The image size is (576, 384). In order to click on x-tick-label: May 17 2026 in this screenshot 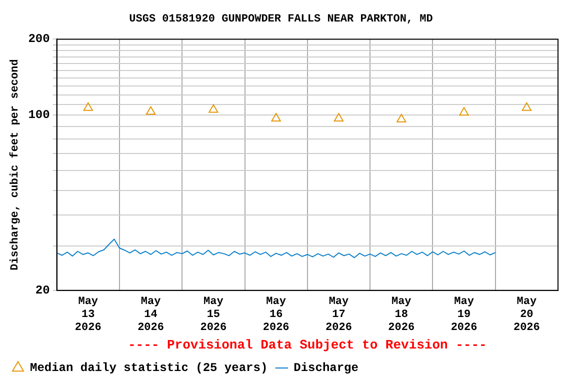, I will do `click(339, 315)`.